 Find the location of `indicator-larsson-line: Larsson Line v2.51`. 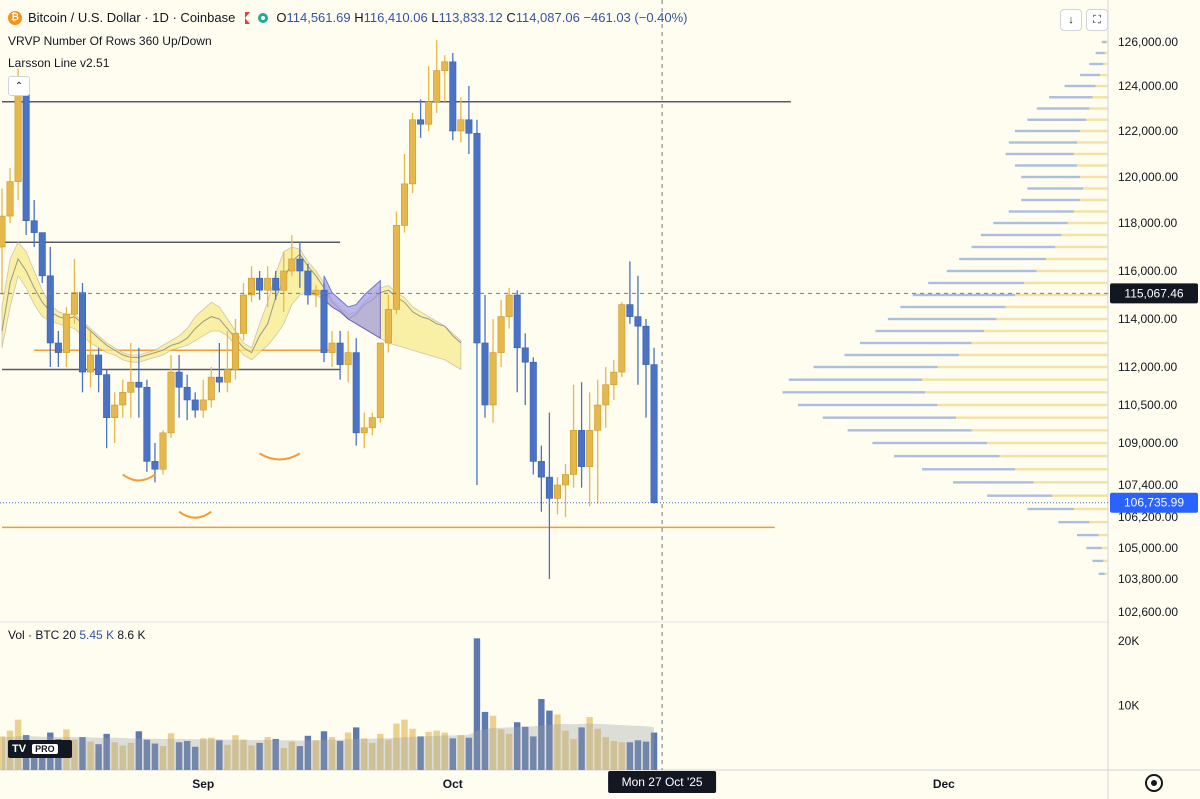

indicator-larsson-line: Larsson Line v2.51 is located at coordinates (59, 63).